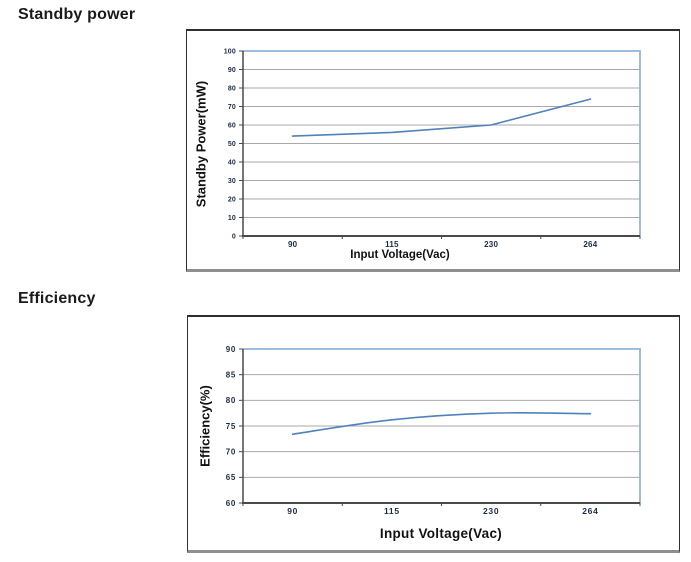  Describe the element at coordinates (232, 163) in the screenshot. I see `y-tick-label: 40` at that location.